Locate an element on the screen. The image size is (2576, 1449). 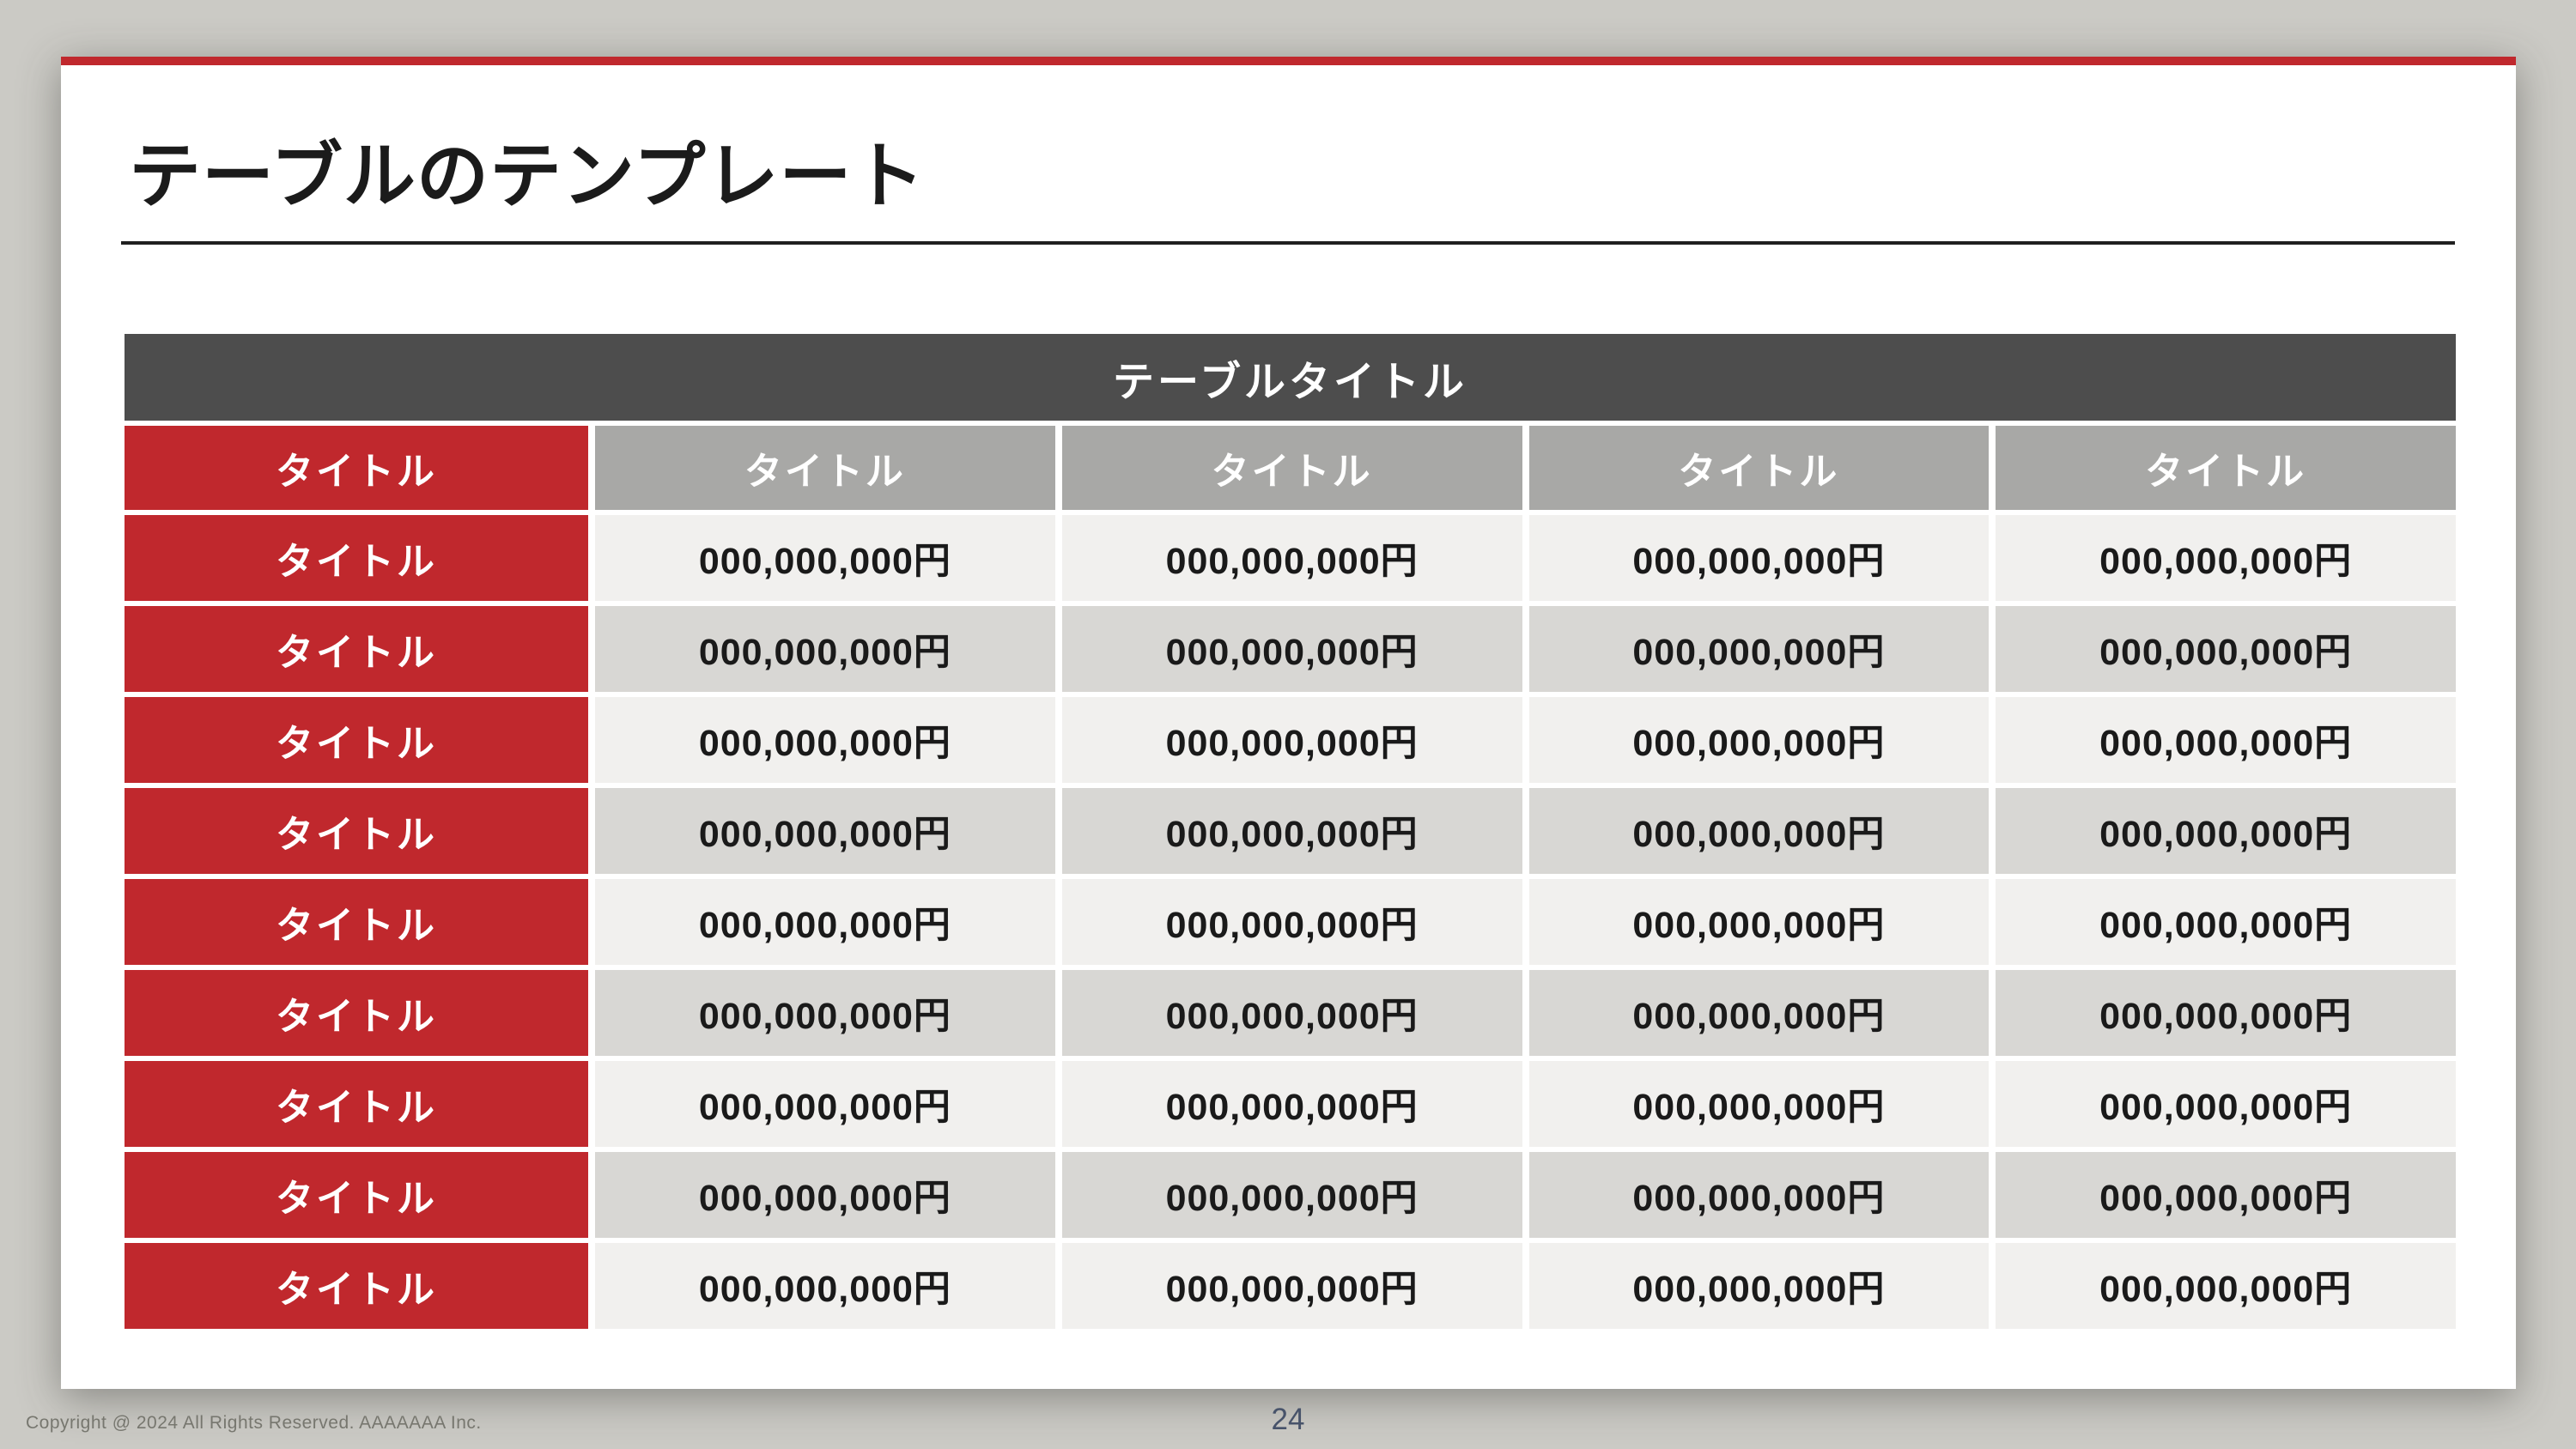
table-title: テーブルタイトル is located at coordinates (1290, 377).